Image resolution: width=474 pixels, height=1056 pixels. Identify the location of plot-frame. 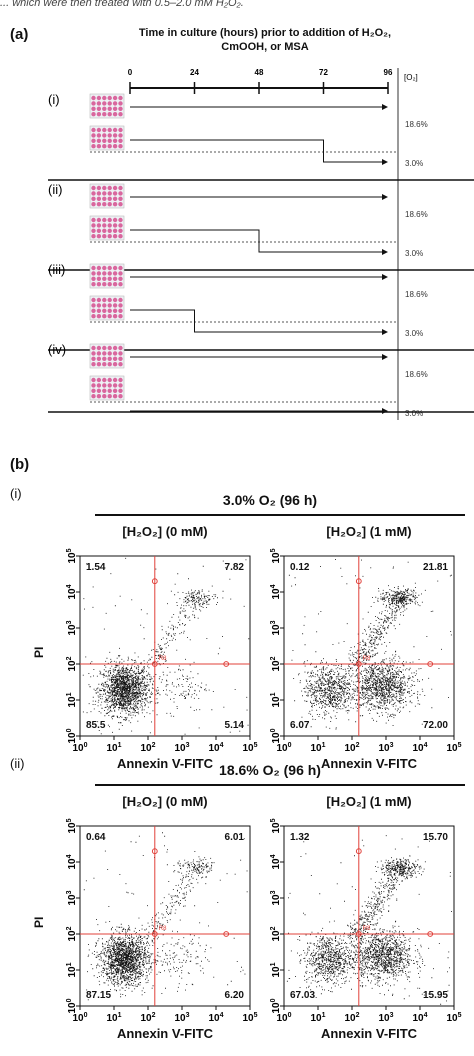
(165, 646).